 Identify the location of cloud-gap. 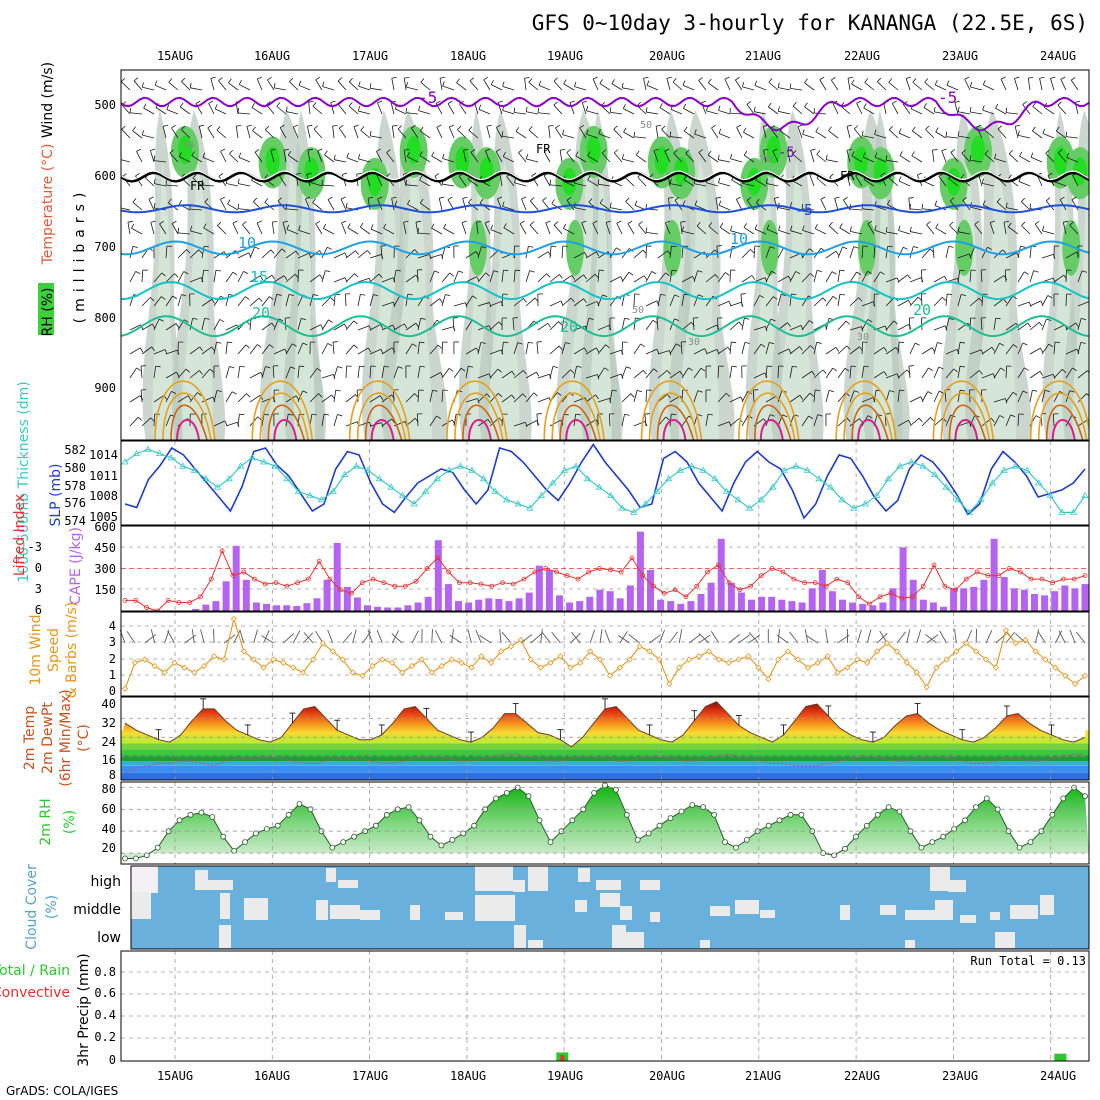
(920, 915).